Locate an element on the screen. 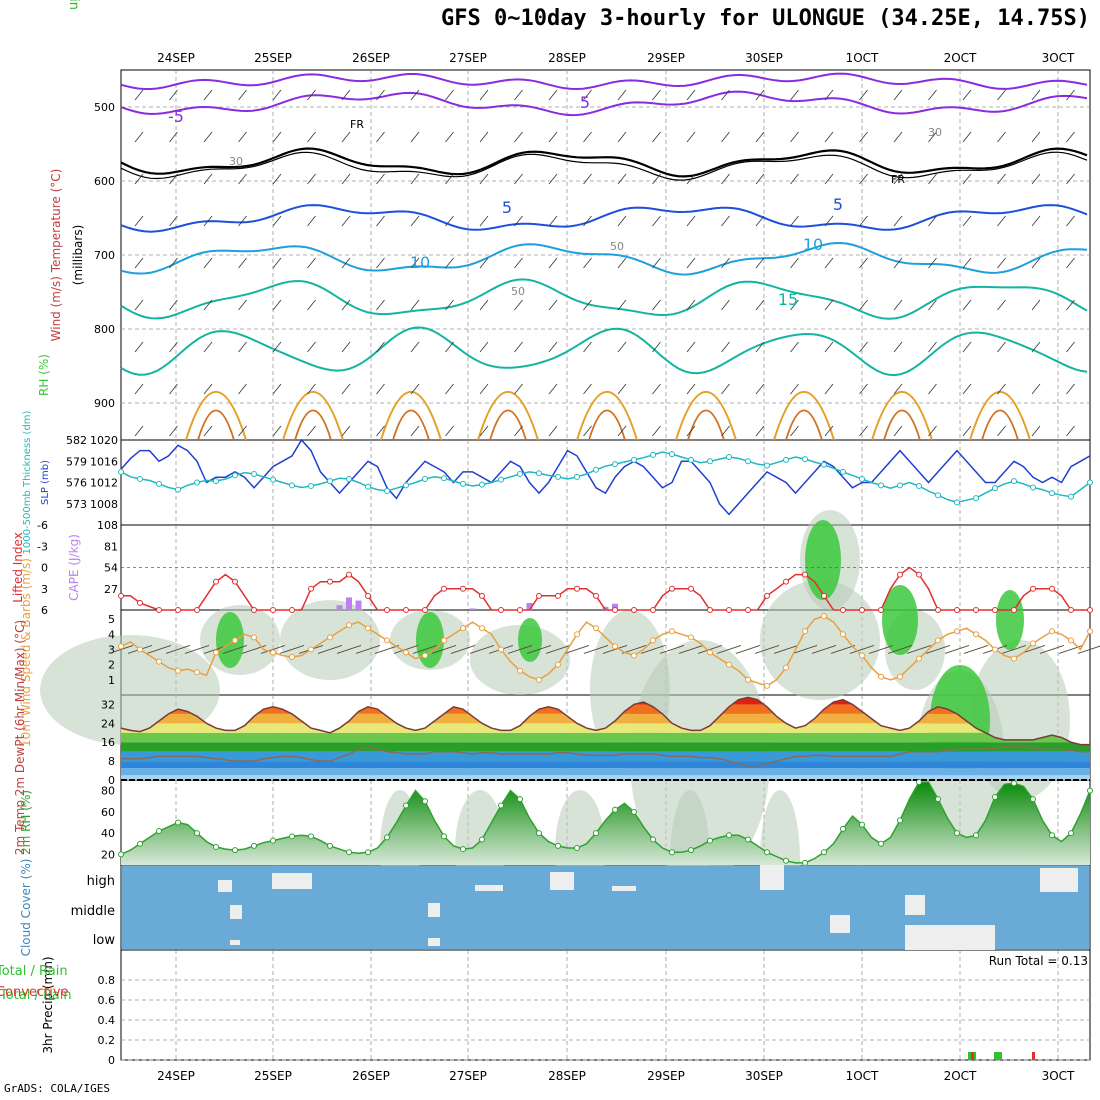  date-label-bottom: 29SEP is located at coordinates (666, 1076).